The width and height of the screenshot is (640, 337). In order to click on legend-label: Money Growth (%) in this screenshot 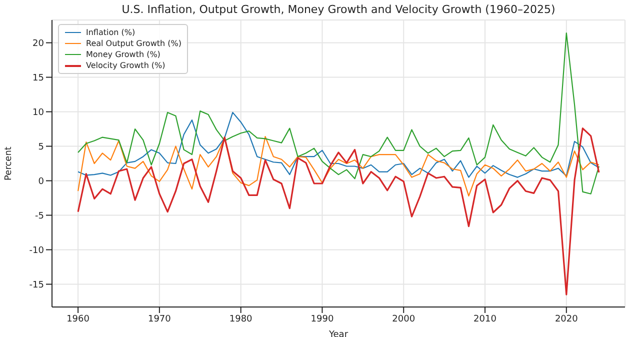, I will do `click(123, 54)`.